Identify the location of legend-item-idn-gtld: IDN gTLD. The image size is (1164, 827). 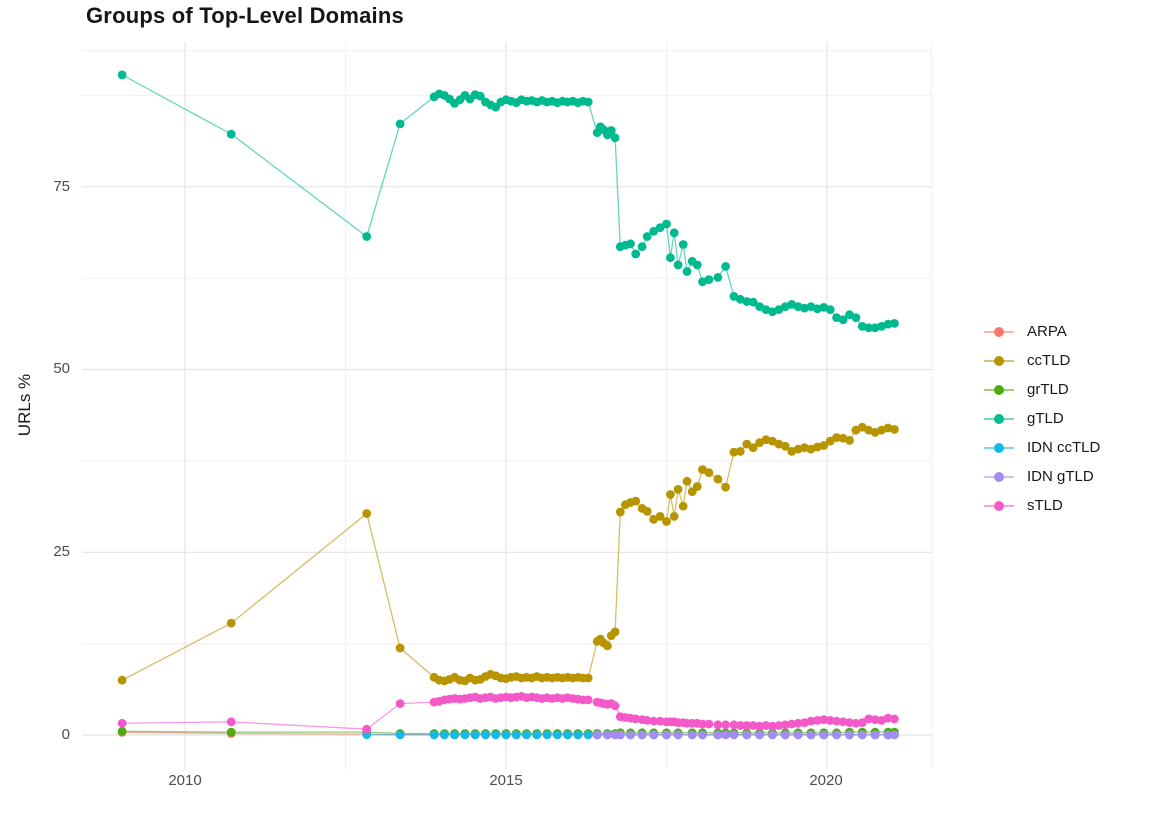
(1042, 476).